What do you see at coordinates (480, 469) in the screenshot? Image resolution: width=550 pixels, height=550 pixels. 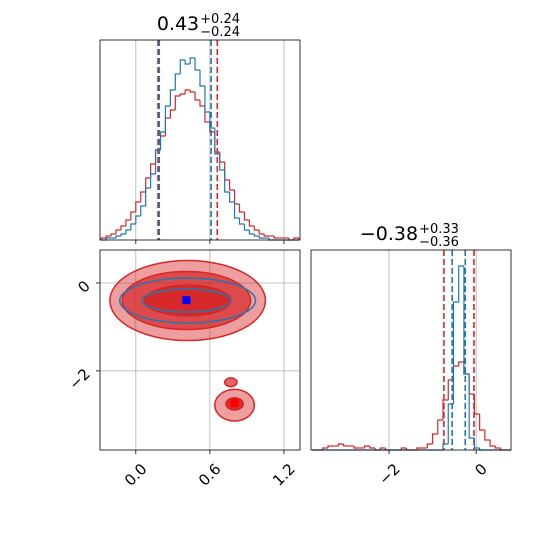 I see `x-tick-label: 0` at bounding box center [480, 469].